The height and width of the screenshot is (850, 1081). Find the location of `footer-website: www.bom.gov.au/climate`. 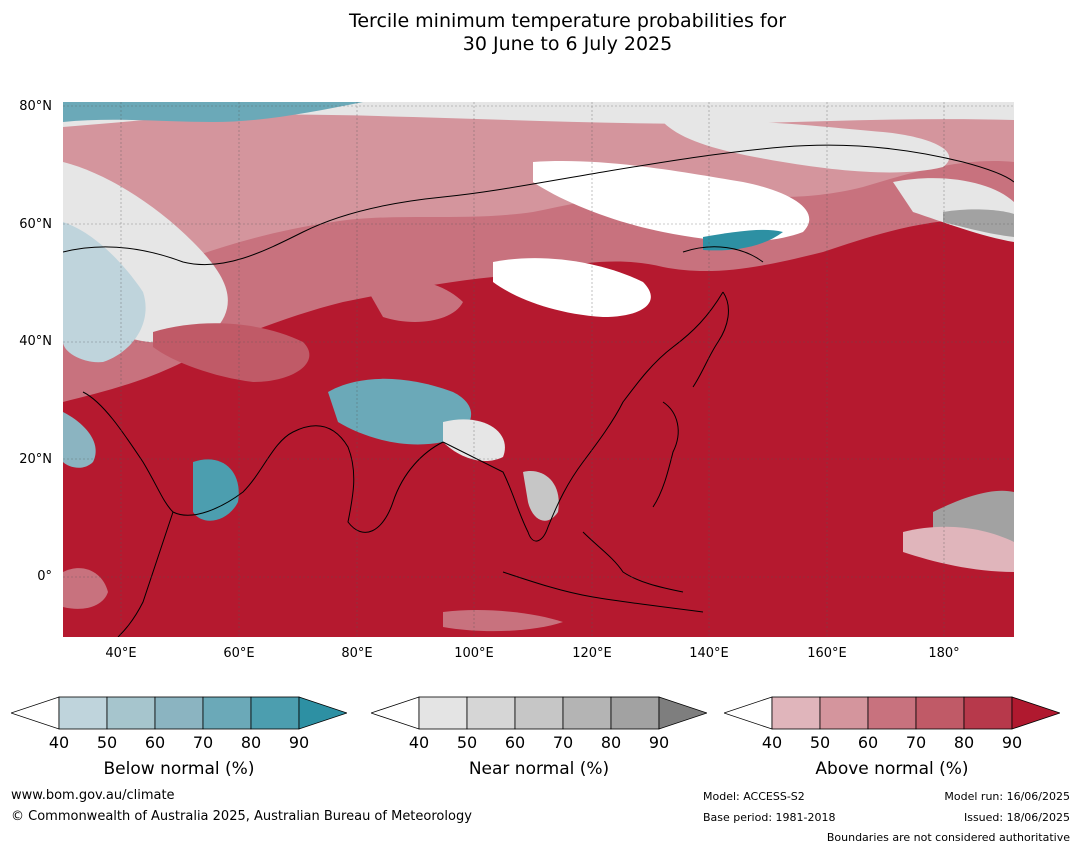

footer-website: www.bom.gov.au/climate is located at coordinates (93, 795).